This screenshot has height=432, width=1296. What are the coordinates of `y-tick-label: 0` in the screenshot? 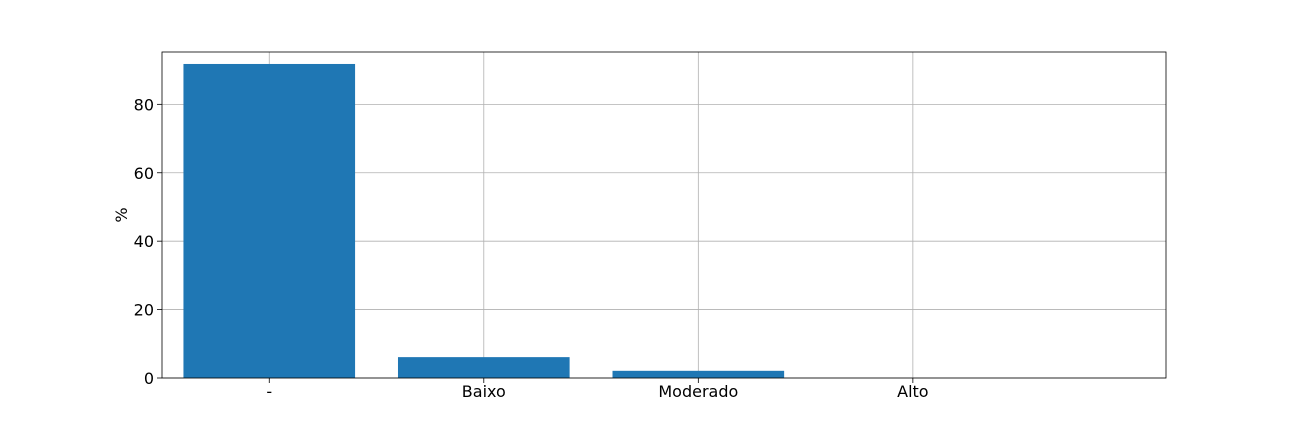 It's located at (149, 378).